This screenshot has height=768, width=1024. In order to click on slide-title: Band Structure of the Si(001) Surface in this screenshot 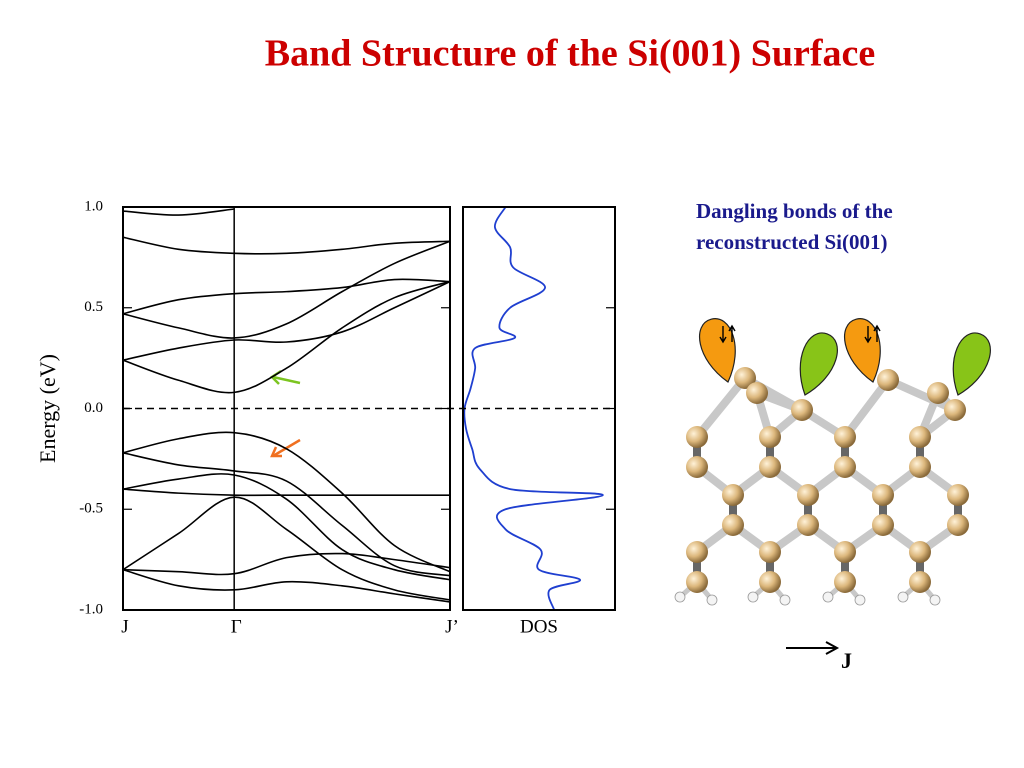, I will do `click(570, 54)`.